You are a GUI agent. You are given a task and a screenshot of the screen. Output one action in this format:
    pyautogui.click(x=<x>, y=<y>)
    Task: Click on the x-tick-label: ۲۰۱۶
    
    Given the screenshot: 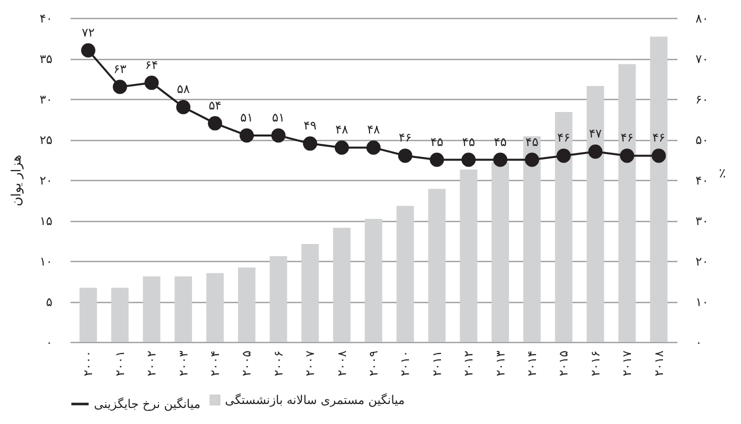 What is the action you would take?
    pyautogui.click(x=595, y=363)
    